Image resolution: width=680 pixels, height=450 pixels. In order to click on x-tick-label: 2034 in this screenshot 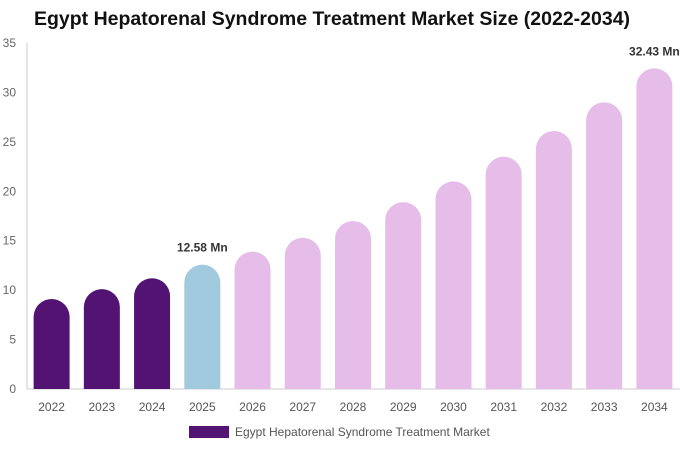, I will do `click(654, 407)`.